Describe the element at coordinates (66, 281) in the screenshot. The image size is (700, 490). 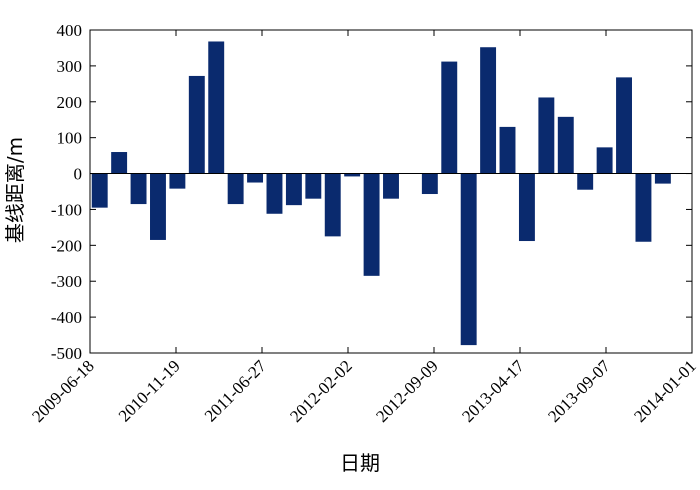
I see `y-tick-label: -300` at that location.